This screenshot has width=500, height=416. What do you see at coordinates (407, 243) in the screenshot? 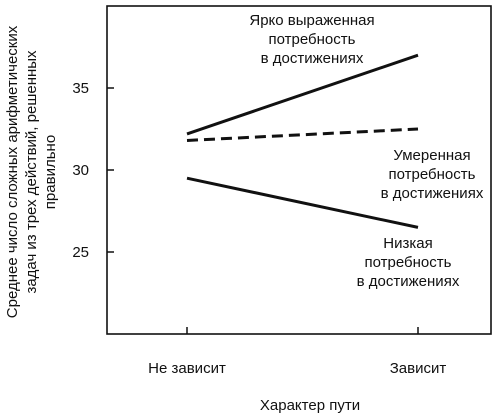
I see `series-annotation-3-line: Низкая` at bounding box center [407, 243].